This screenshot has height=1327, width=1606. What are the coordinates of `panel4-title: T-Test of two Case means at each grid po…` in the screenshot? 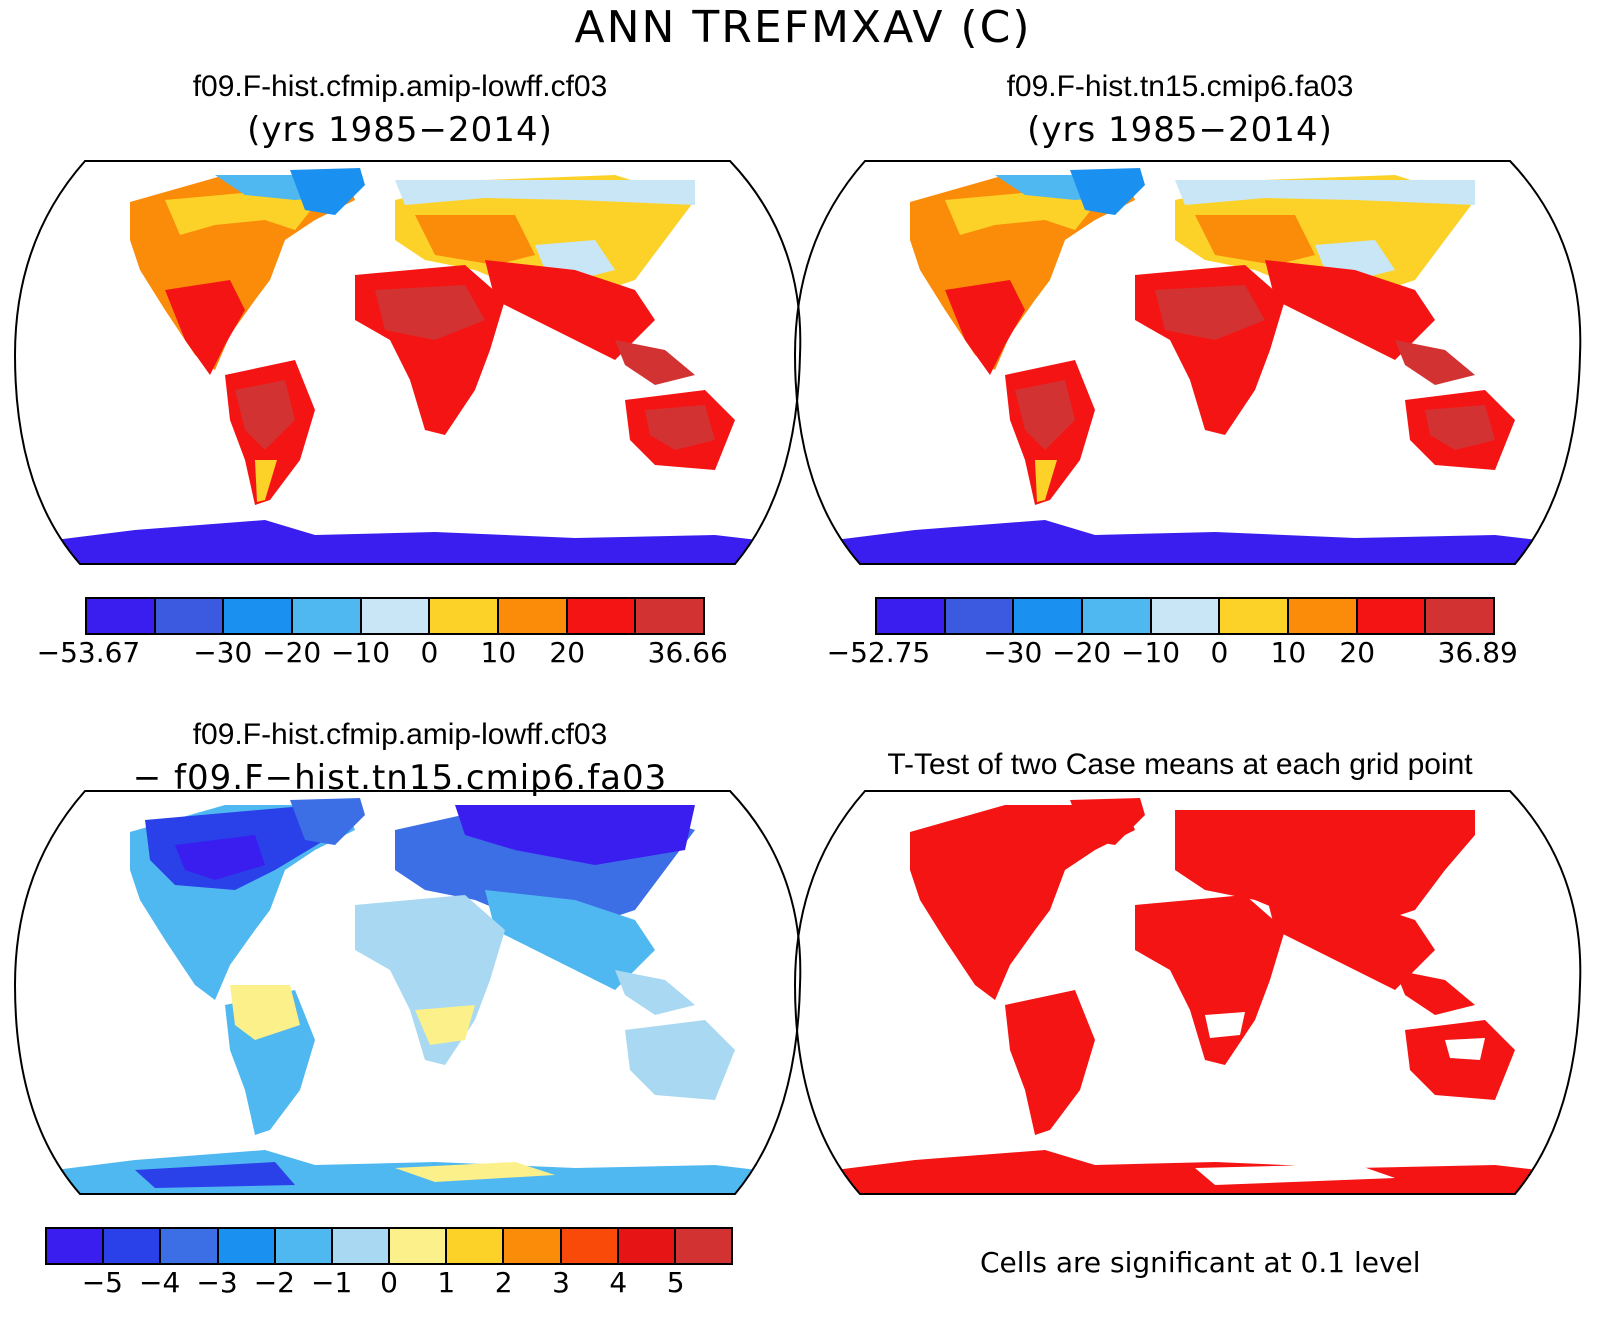 It's located at (1180, 764).